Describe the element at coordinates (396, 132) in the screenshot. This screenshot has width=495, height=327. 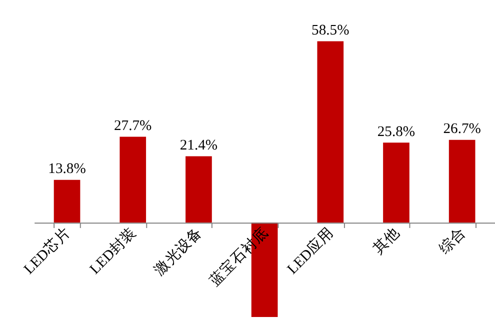
I see `data-label: 25.8%` at that location.